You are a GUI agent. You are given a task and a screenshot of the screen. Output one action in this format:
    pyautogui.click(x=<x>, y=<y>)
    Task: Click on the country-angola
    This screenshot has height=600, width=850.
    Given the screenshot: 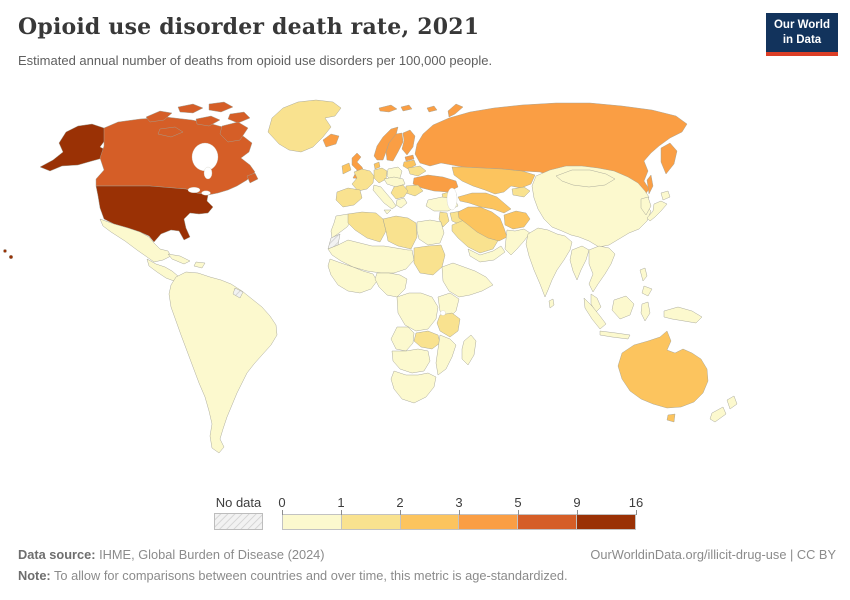 What is the action you would take?
    pyautogui.click(x=402, y=339)
    